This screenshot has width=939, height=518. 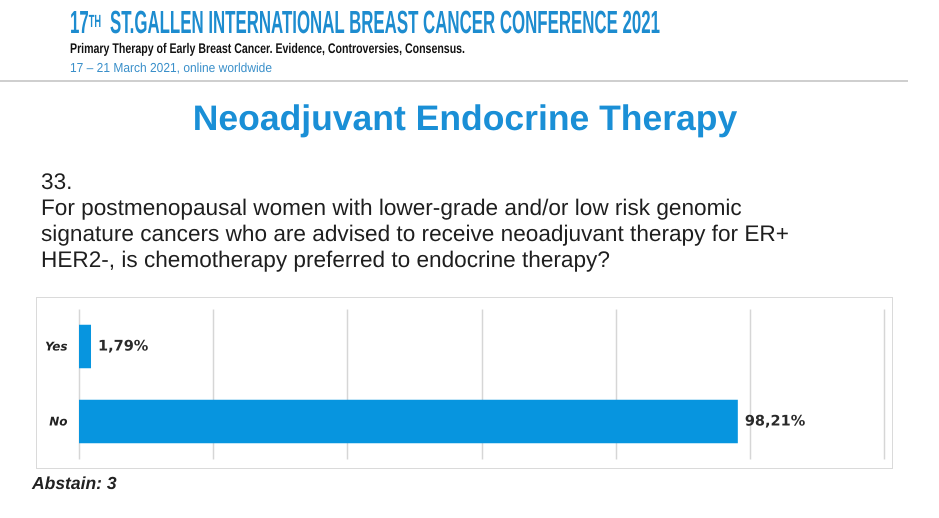 I want to click on y-tick-label: Yes, so click(x=56, y=347).